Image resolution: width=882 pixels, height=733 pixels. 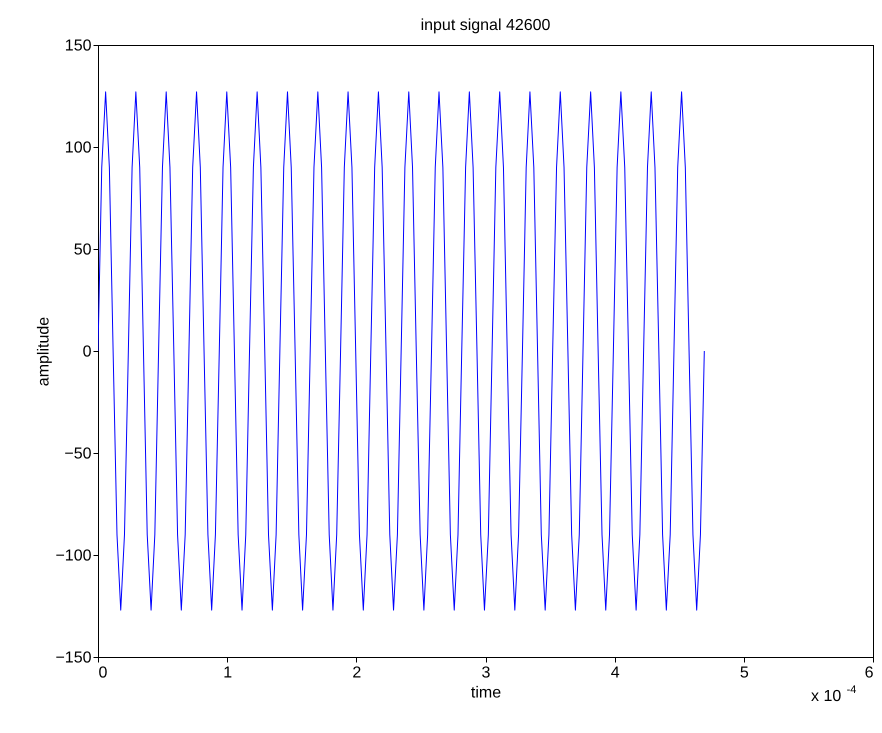 I want to click on y-tick-label: 100, so click(x=78, y=148).